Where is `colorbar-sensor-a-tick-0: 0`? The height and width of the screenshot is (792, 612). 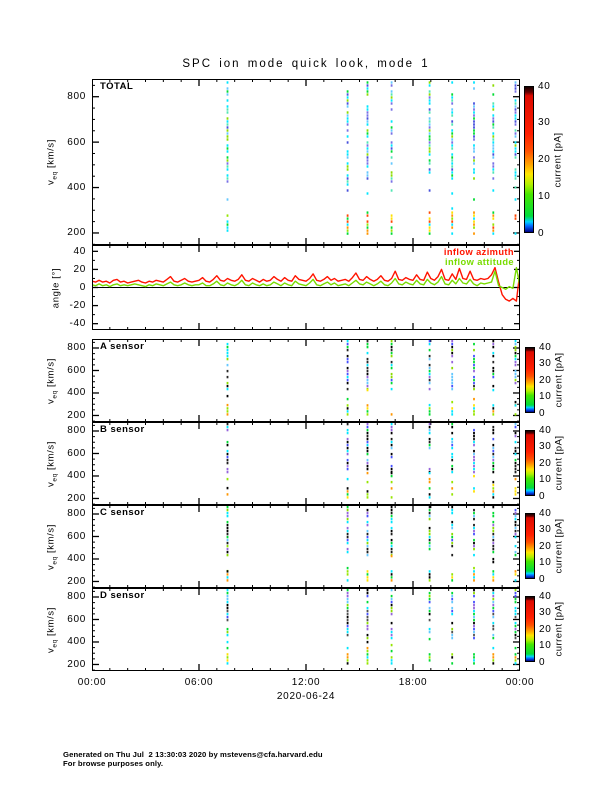 colorbar-sensor-a-tick-0: 0 is located at coordinates (542, 413).